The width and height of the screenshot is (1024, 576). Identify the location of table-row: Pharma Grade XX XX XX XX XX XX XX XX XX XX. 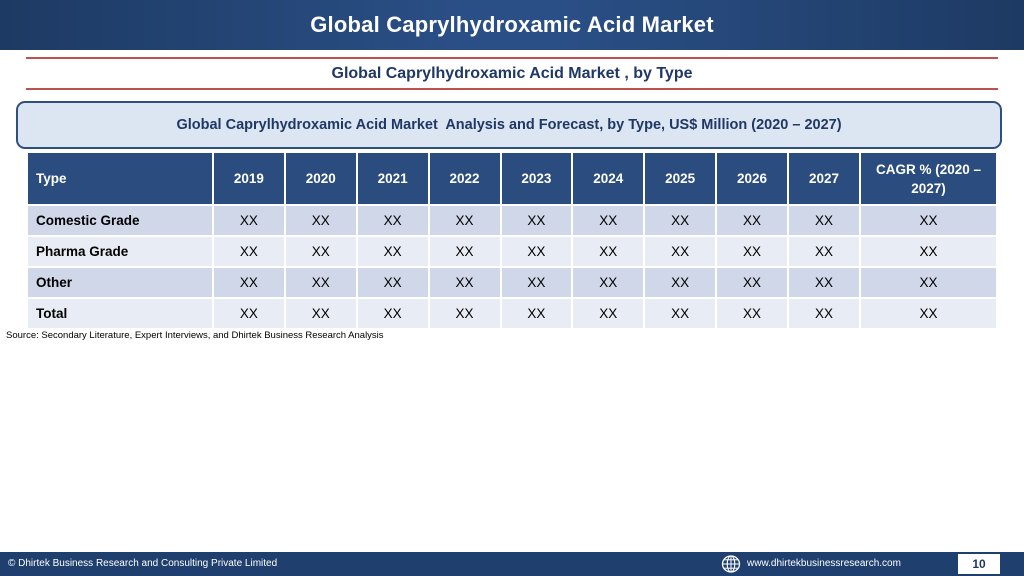
(512, 251).